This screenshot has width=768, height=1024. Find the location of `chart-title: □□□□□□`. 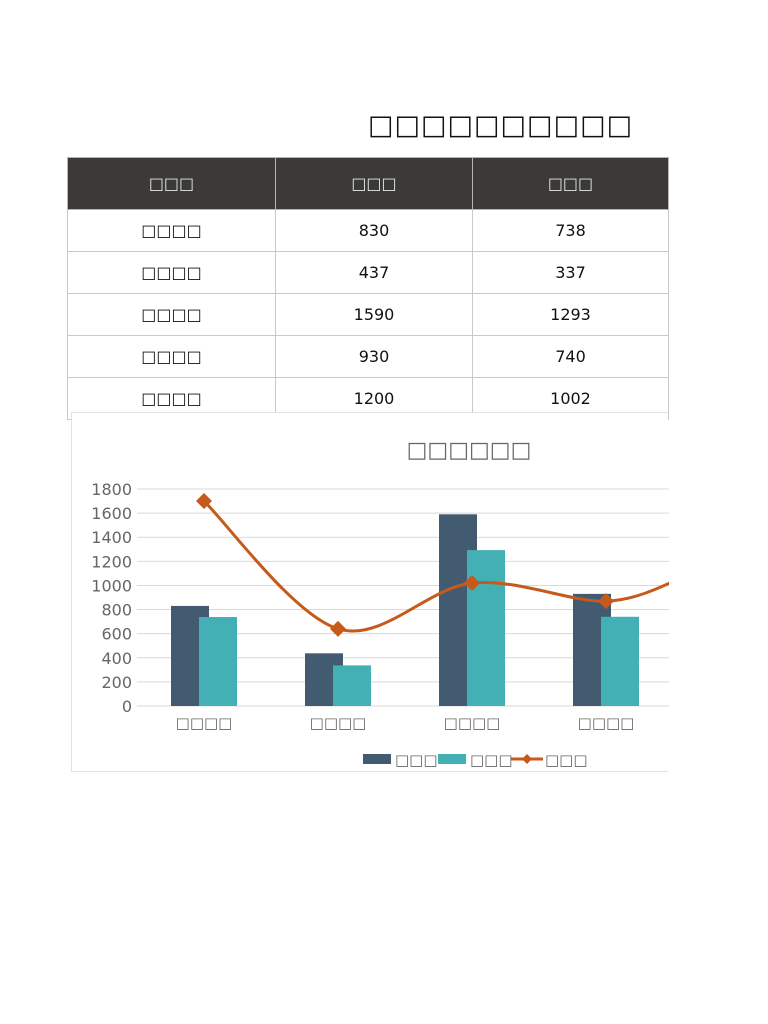

chart-title: □□□□□□ is located at coordinates (469, 450).